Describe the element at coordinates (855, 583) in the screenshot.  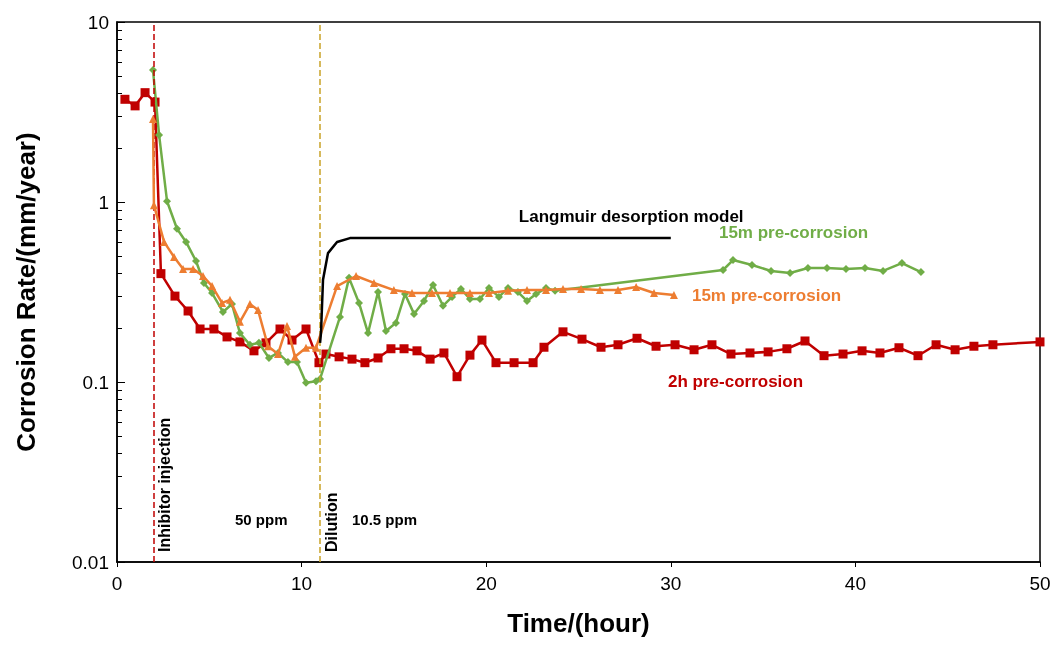
I see `x-tick-label: 40` at that location.